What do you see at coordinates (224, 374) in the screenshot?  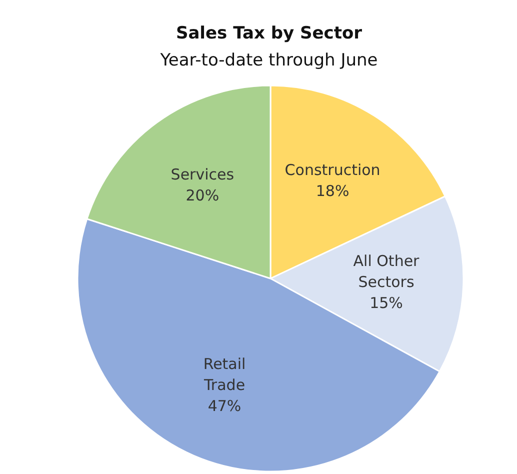 I see `slice-label: Retail Trade` at bounding box center [224, 374].